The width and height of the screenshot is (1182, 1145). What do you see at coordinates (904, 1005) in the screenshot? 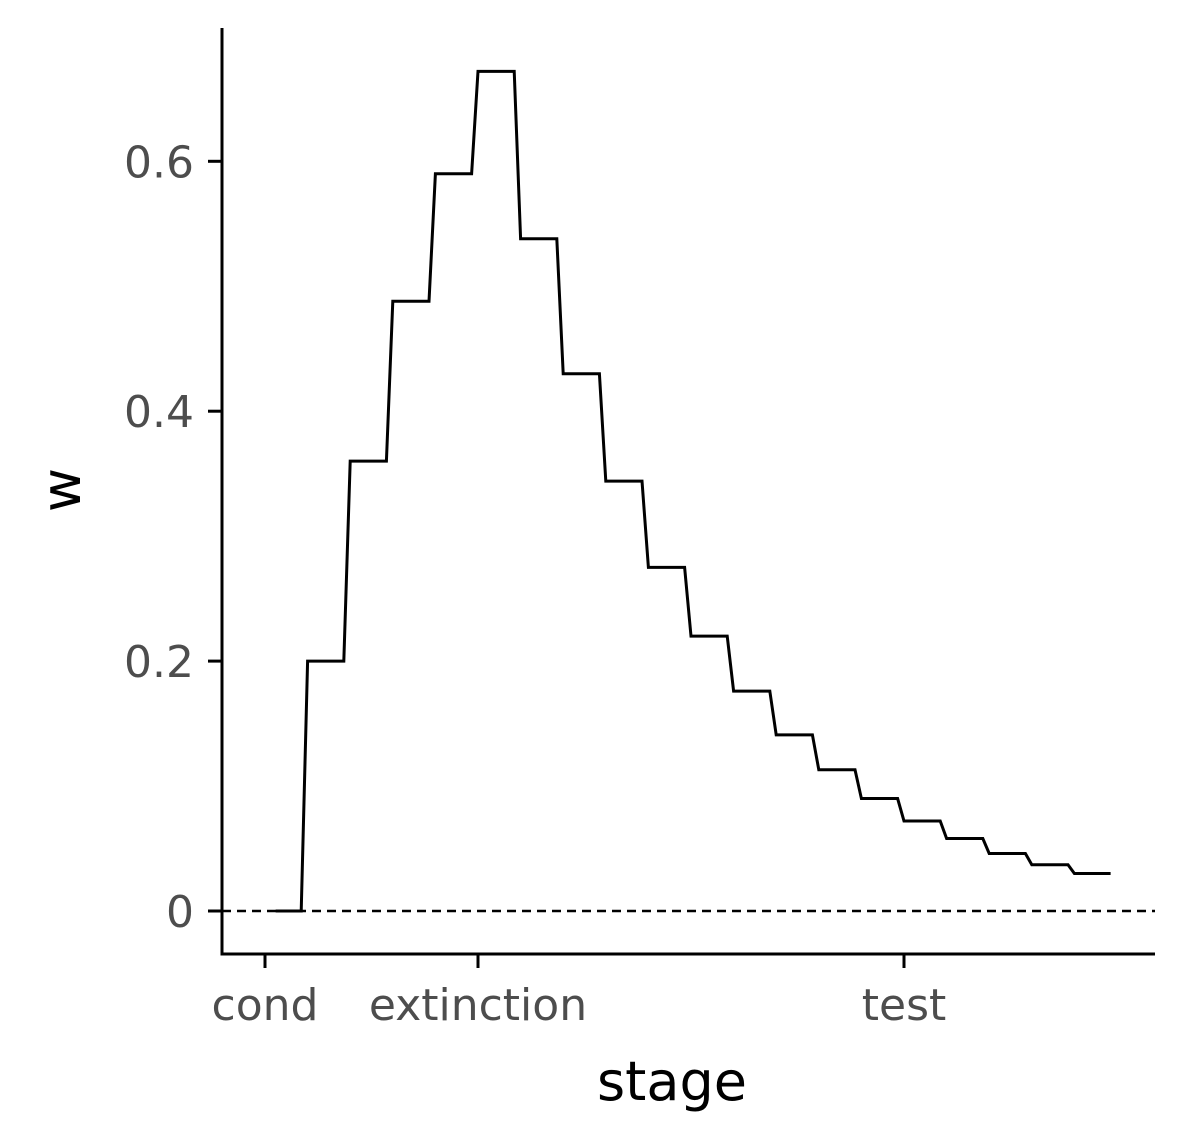
I see `x-tick-label: test` at bounding box center [904, 1005].